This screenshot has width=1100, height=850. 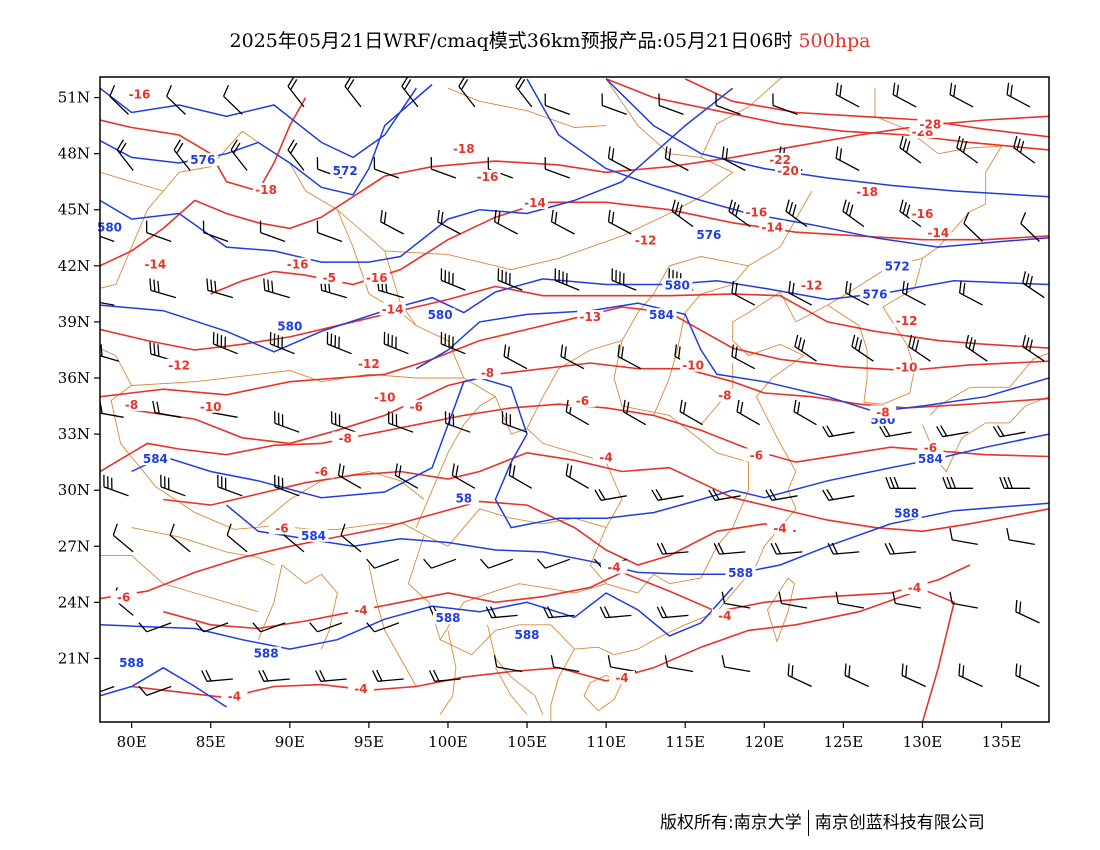 What do you see at coordinates (132, 742) in the screenshot?
I see `x-tick-label: 80E` at bounding box center [132, 742].